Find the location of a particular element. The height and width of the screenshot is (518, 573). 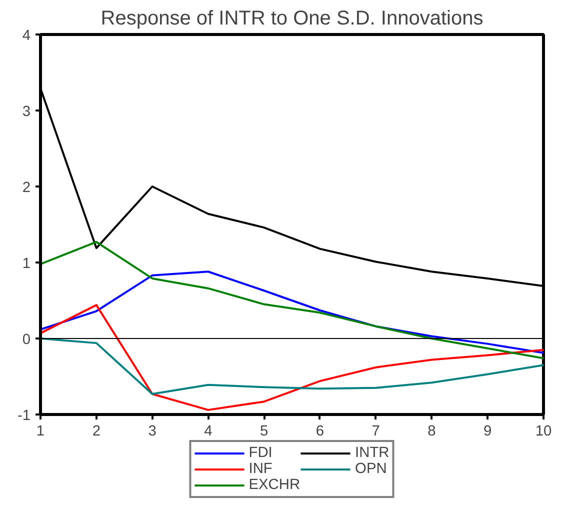

y-tick-label: 2 is located at coordinates (26, 188).